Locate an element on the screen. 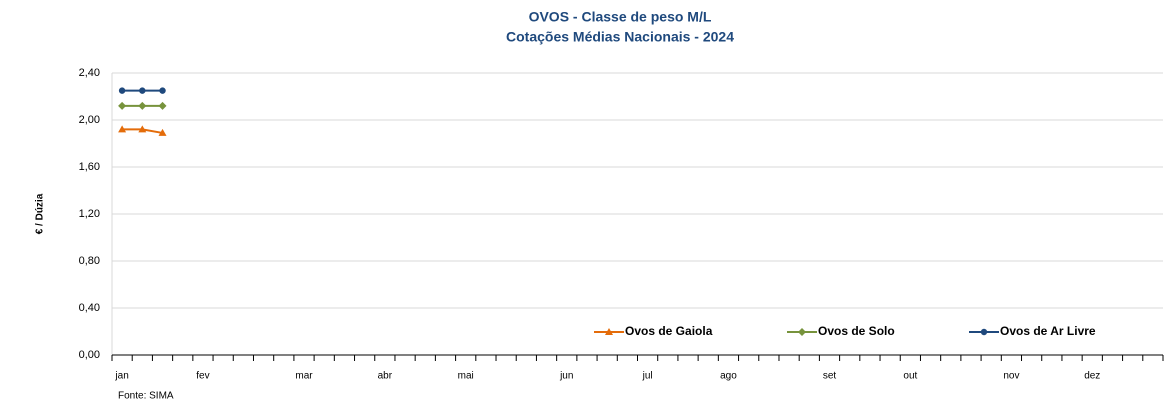 The image size is (1167, 403). x-tick-label: out is located at coordinates (910, 376).